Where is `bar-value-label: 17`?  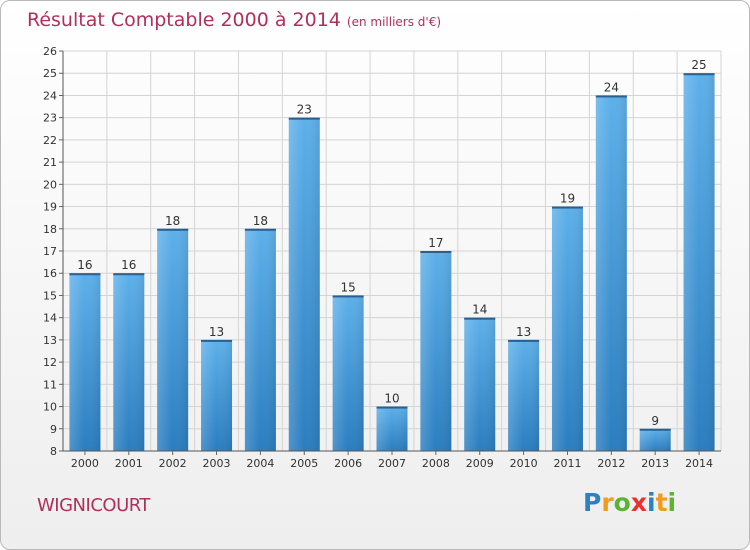 bar-value-label: 17 is located at coordinates (435, 243).